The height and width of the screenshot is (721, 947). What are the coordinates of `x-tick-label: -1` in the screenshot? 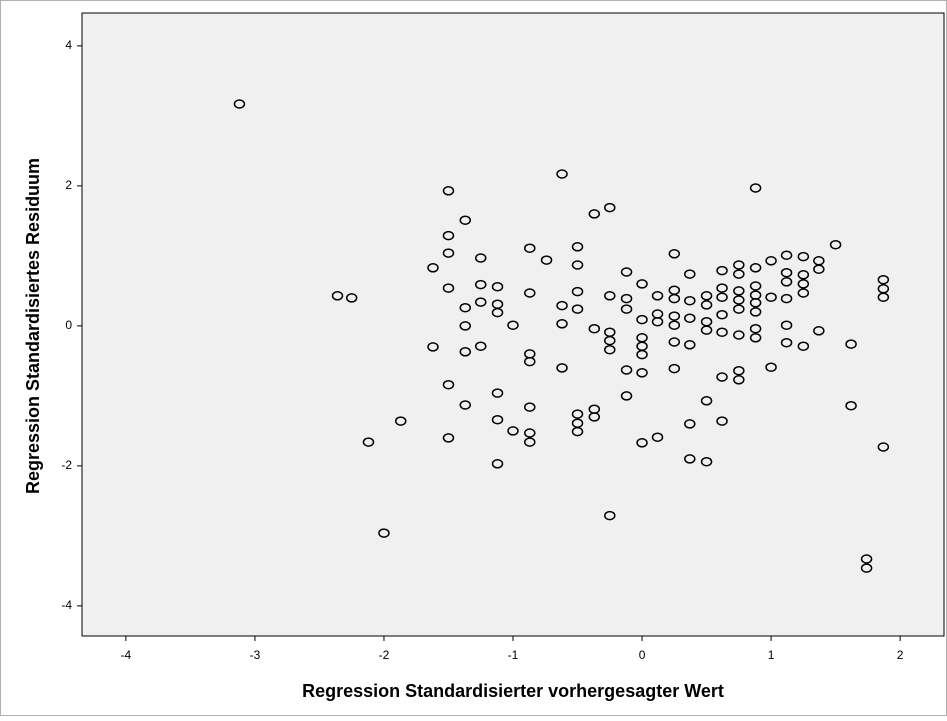 It's located at (513, 655).